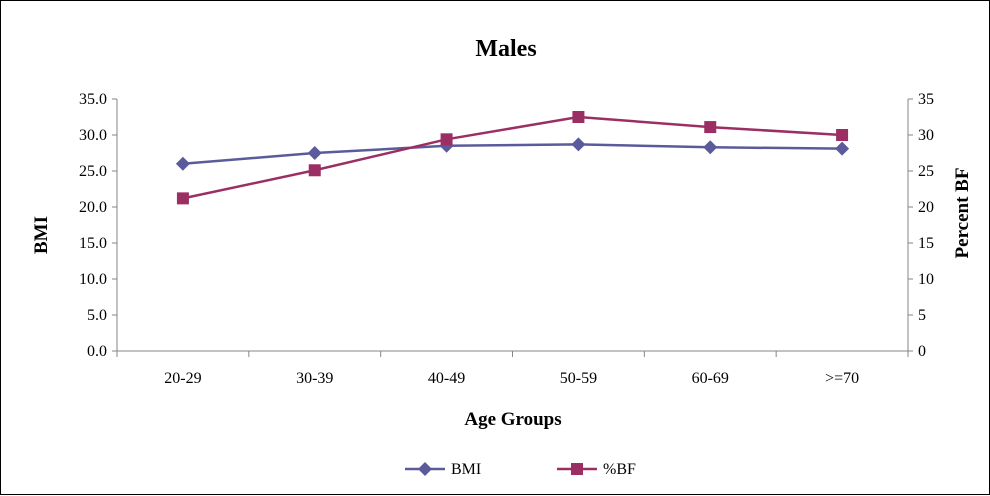  What do you see at coordinates (962, 213) in the screenshot?
I see `y2-axis-title: Percent BF` at bounding box center [962, 213].